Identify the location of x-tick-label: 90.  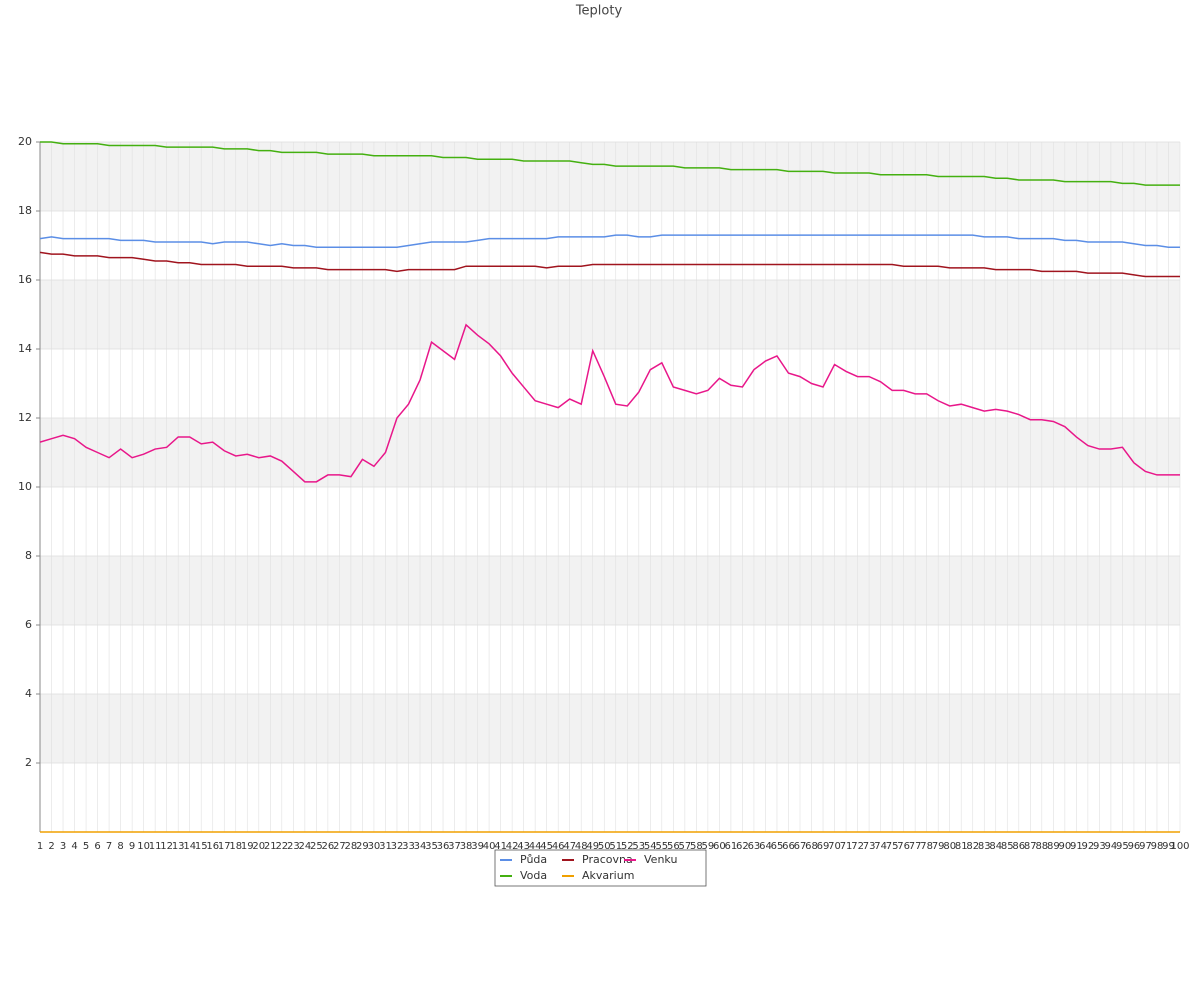
(1064, 846).